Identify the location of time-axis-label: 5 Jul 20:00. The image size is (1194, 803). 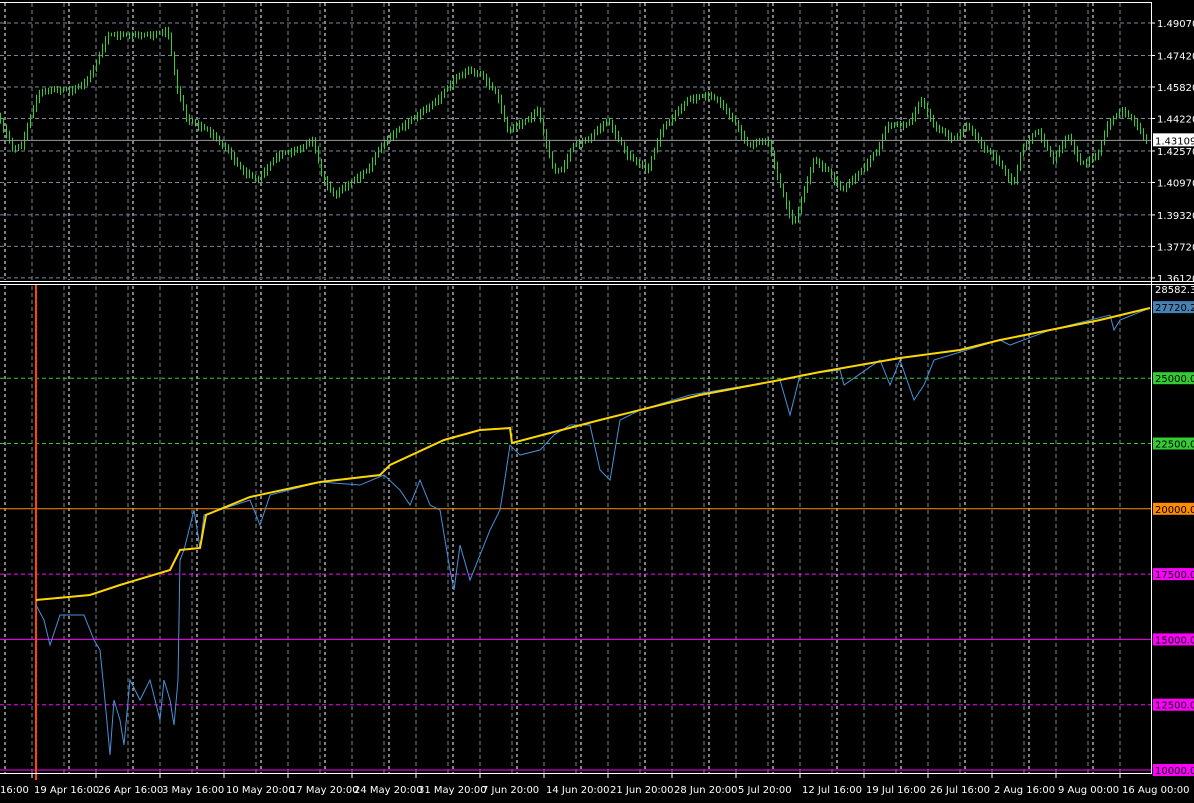
(765, 790).